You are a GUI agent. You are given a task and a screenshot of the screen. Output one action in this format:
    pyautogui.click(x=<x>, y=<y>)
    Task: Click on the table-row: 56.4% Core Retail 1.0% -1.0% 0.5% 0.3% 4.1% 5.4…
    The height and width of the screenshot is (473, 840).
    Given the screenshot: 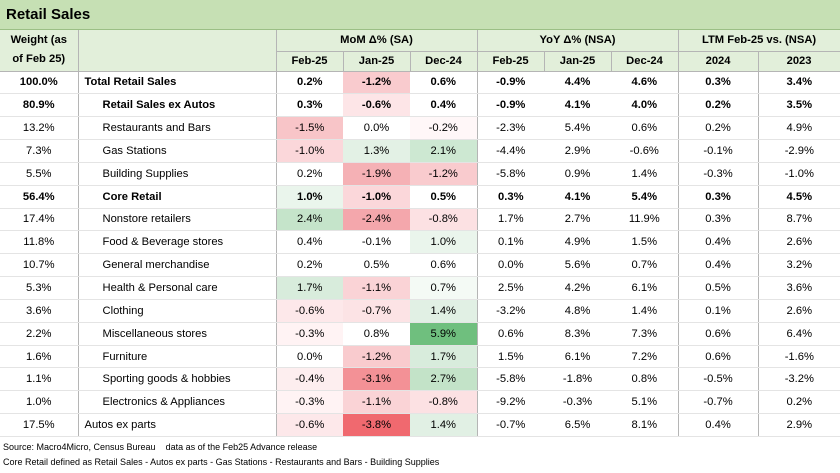 What is the action you would take?
    pyautogui.click(x=420, y=197)
    